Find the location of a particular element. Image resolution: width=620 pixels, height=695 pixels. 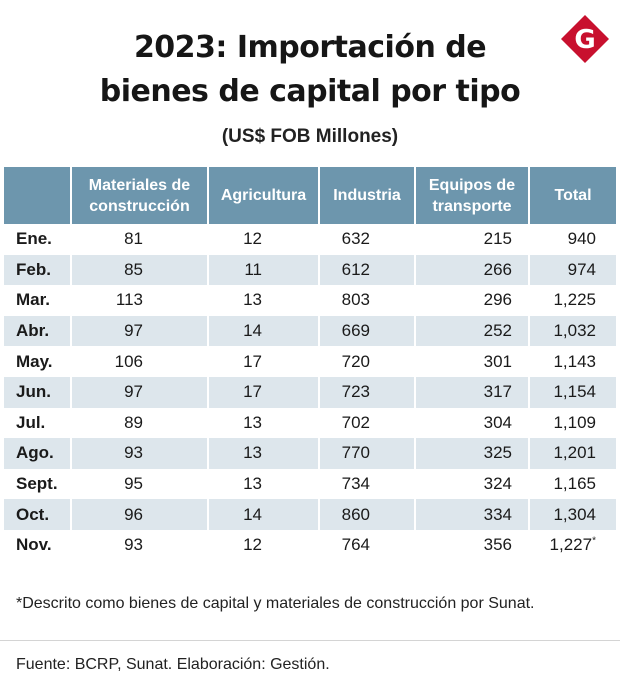

cell-value: 940 is located at coordinates (581, 239).